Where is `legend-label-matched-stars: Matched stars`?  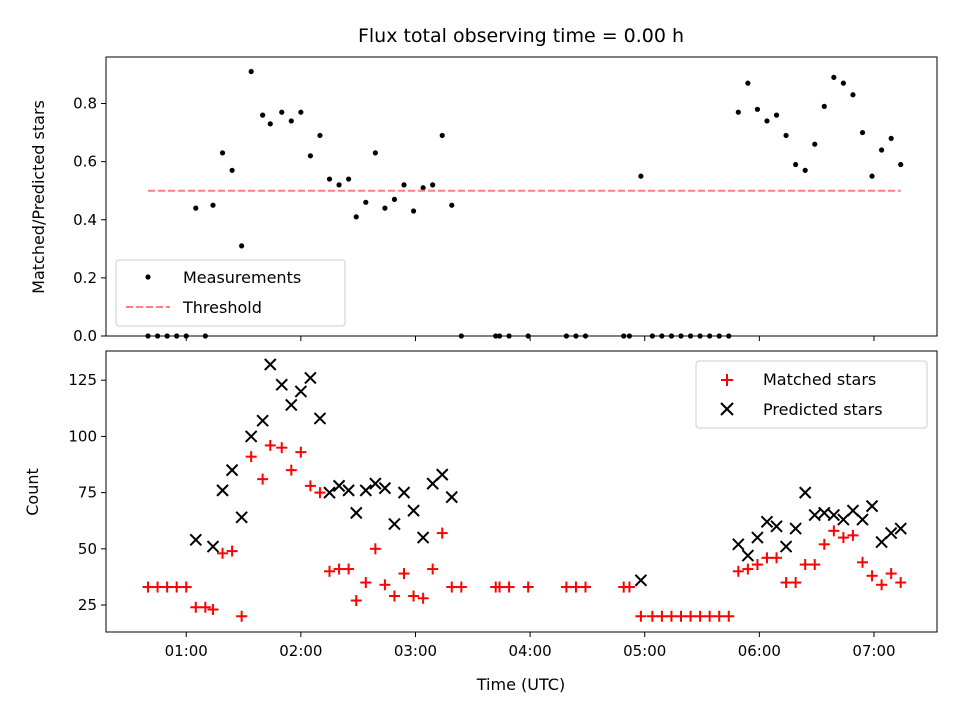 legend-label-matched-stars: Matched stars is located at coordinates (819, 379).